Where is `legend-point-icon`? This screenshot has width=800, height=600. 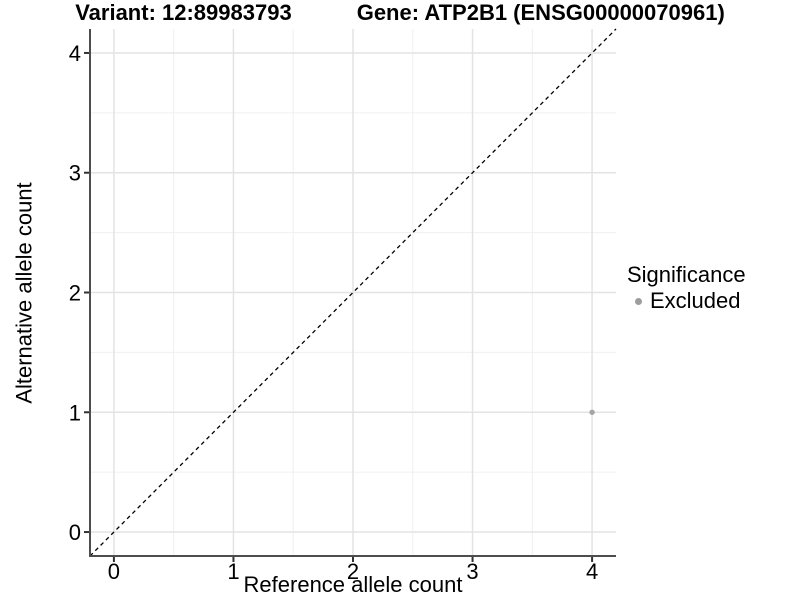
legend-point-icon is located at coordinates (638, 301).